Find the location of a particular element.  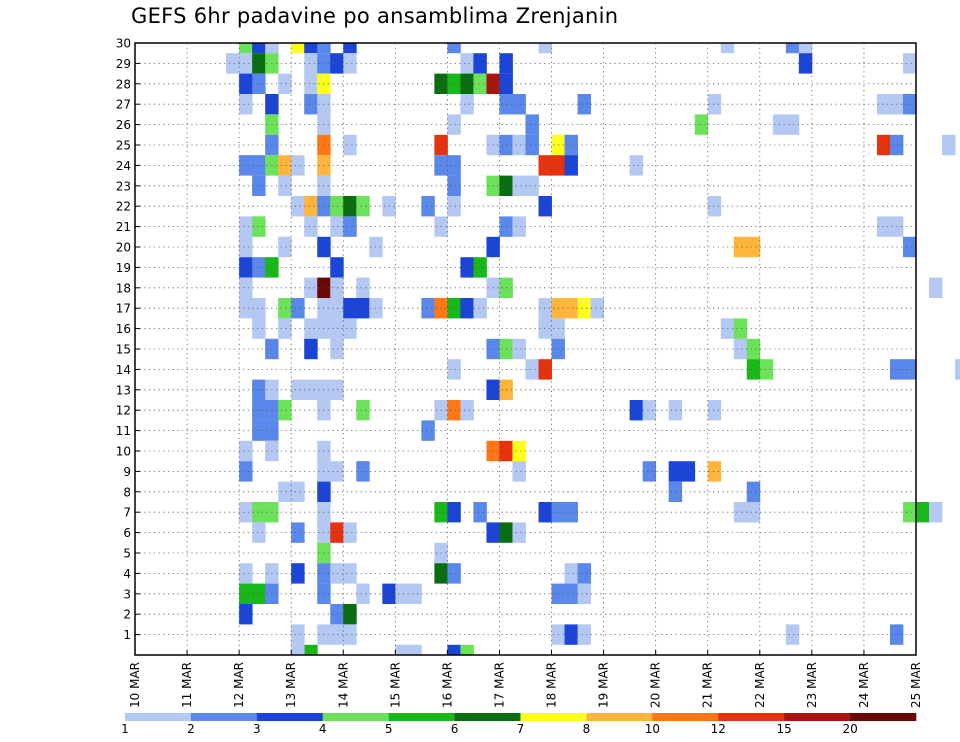

y-tick-label: 30 is located at coordinates (123, 44).